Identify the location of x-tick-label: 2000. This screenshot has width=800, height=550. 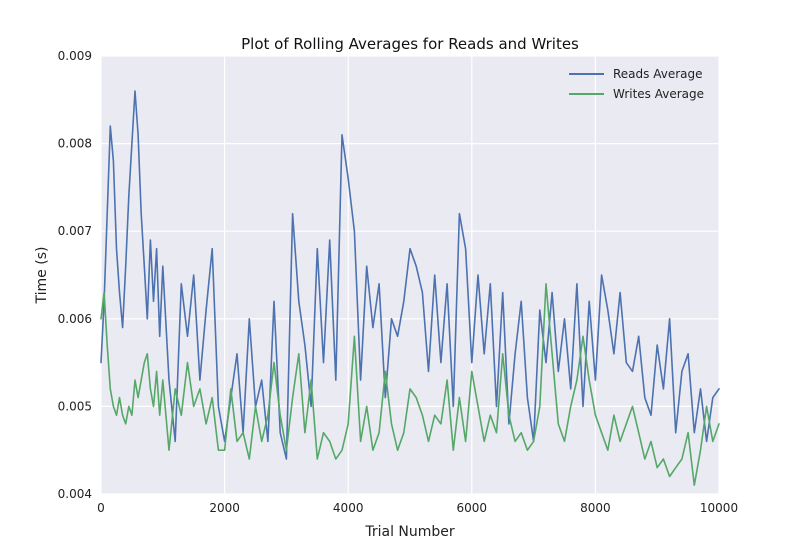
(224, 508).